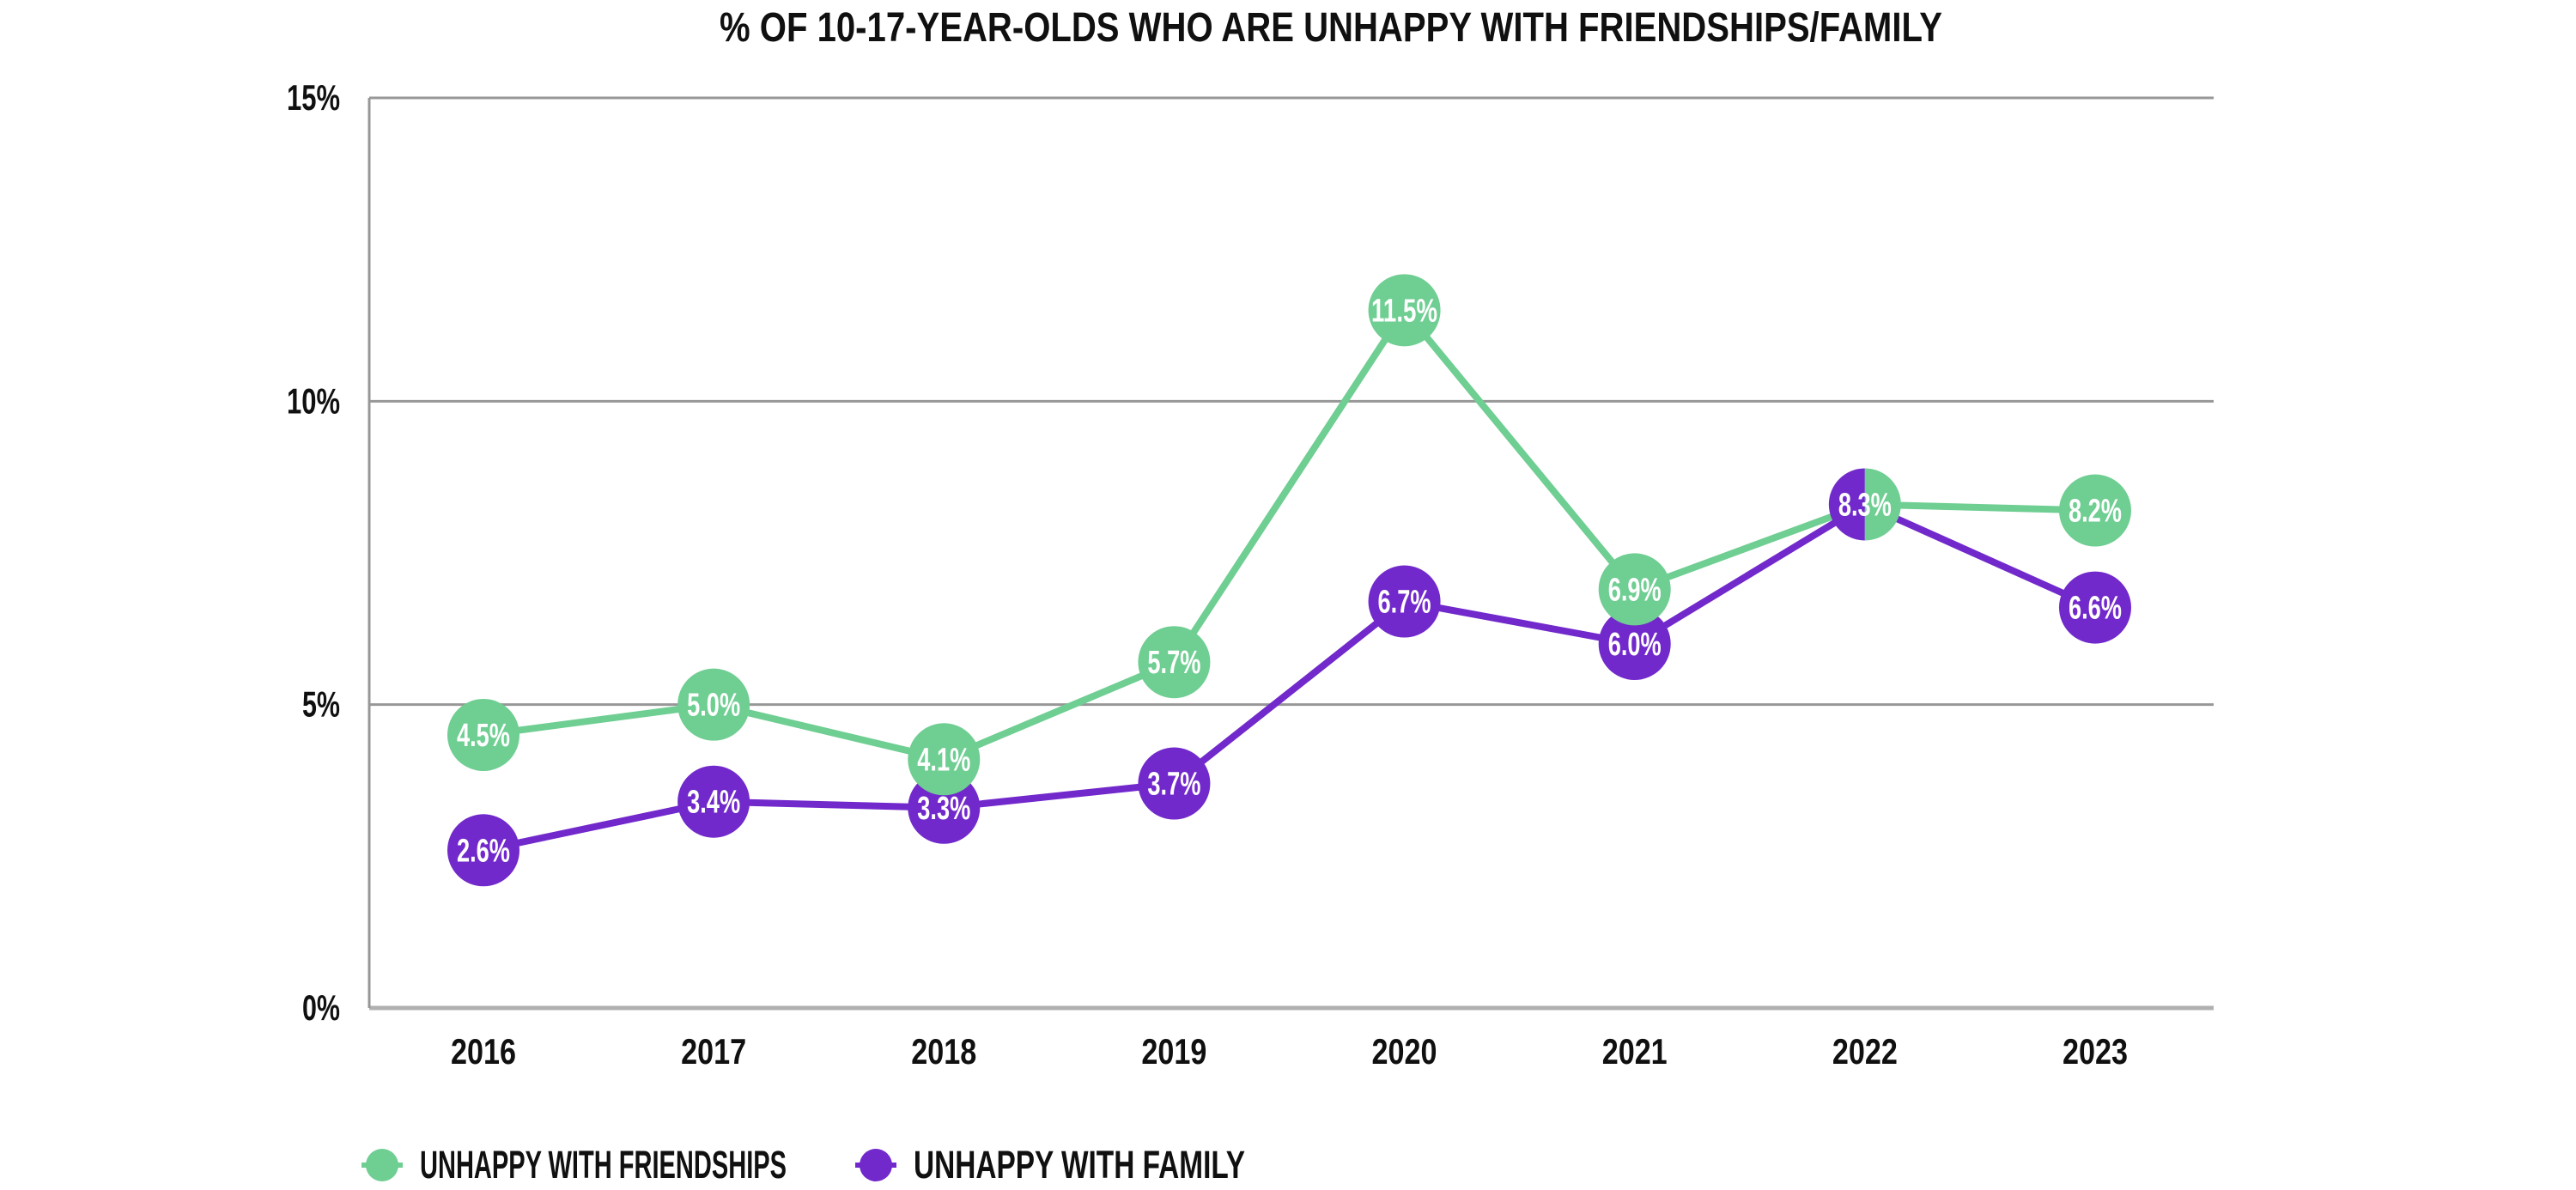  Describe the element at coordinates (1290, 1051) in the screenshot. I see `x-axis-labels: 2016 2017 2018 2019 2020 2021 2022 2023` at that location.